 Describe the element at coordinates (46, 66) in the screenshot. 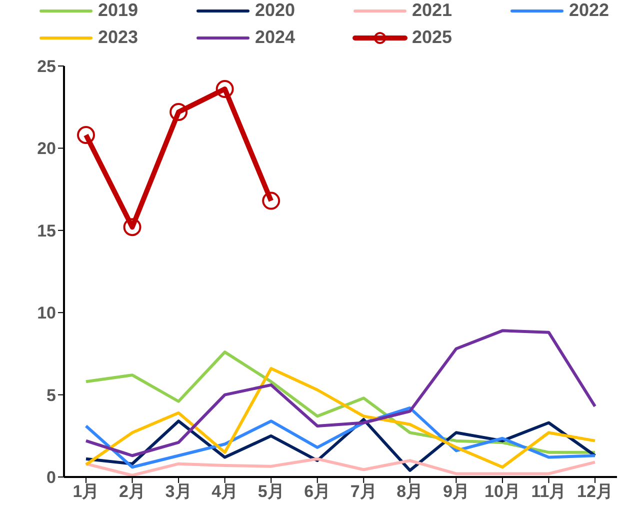

I see `y-tick-label: 25` at that location.